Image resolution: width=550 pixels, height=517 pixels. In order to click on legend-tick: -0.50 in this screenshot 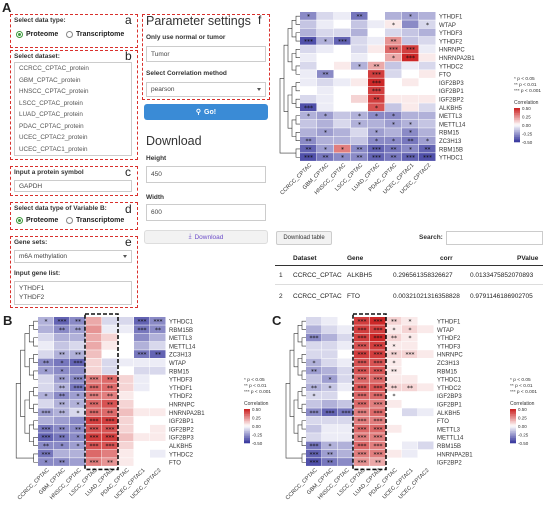, I will do `click(257, 443)`.